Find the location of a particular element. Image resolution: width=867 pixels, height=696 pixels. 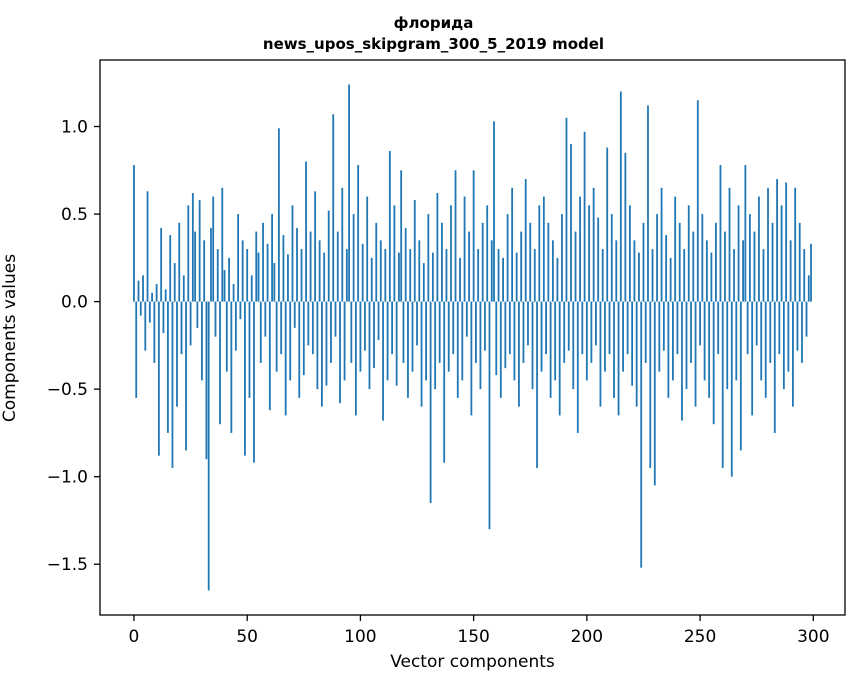

y-tick-label: 0.0 is located at coordinates (74, 303).